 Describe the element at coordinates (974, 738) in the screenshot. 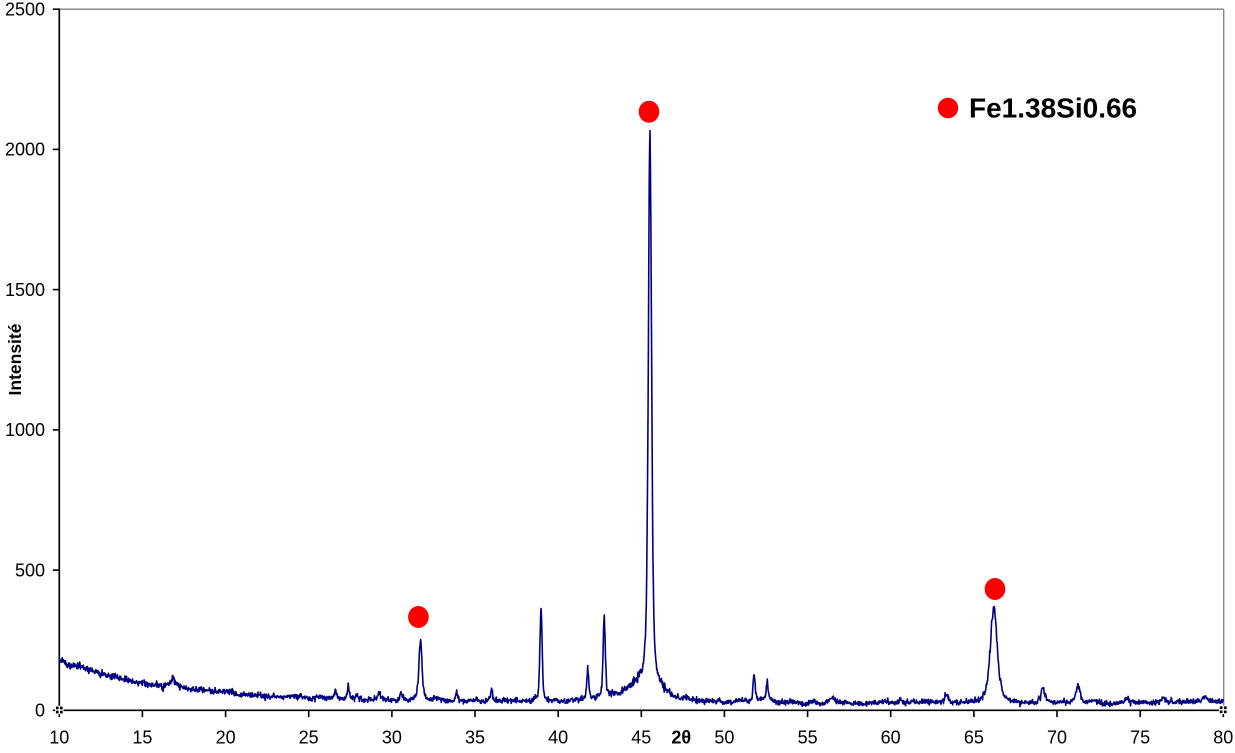

I see `svg-text: 65` at that location.